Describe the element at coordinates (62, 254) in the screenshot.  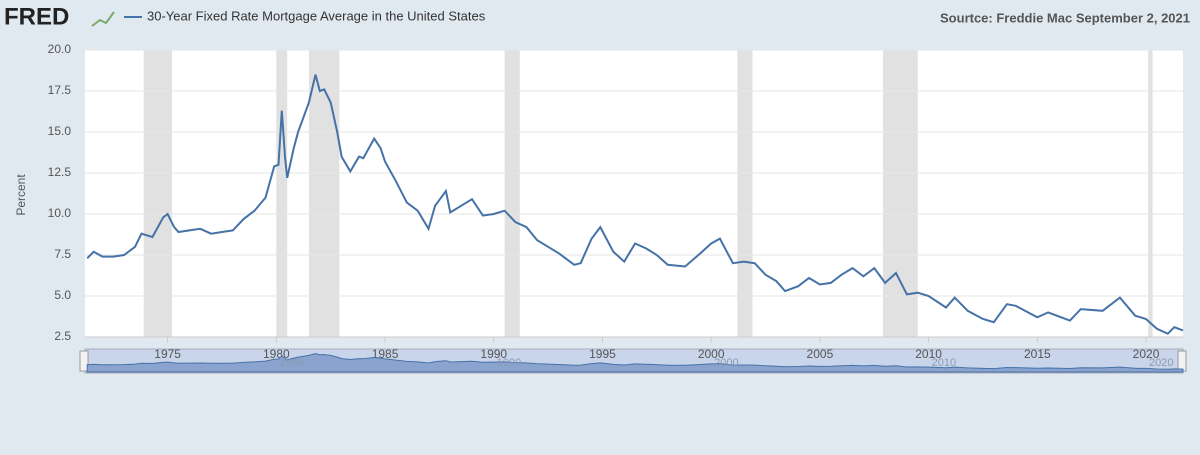
I see `y-tick-label: 7.5` at that location.